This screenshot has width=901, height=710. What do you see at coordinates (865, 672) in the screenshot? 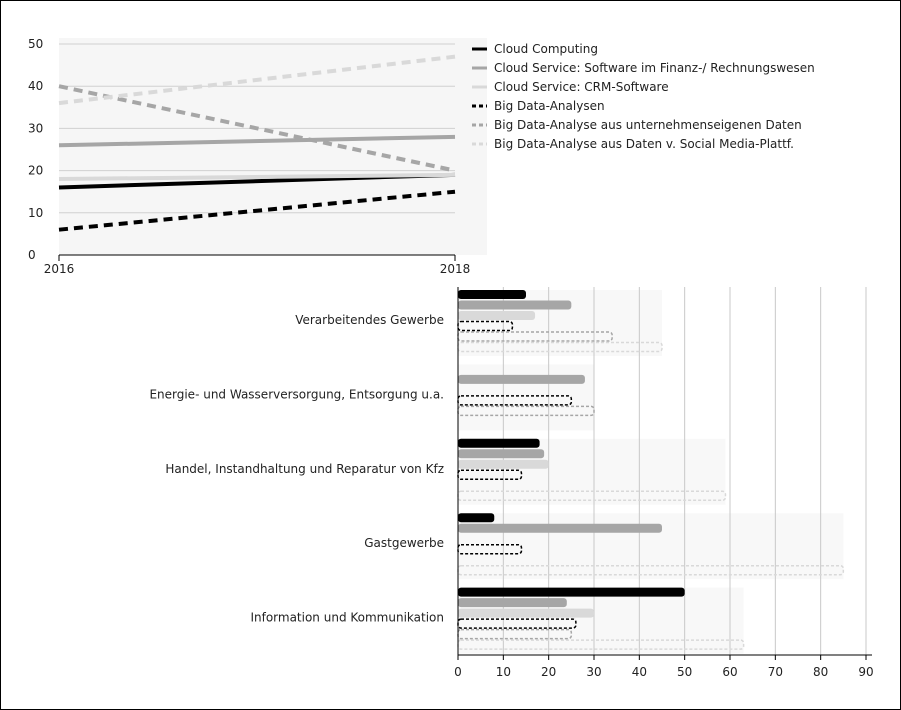
I see `bar-x-tick-label: 90` at bounding box center [865, 672].